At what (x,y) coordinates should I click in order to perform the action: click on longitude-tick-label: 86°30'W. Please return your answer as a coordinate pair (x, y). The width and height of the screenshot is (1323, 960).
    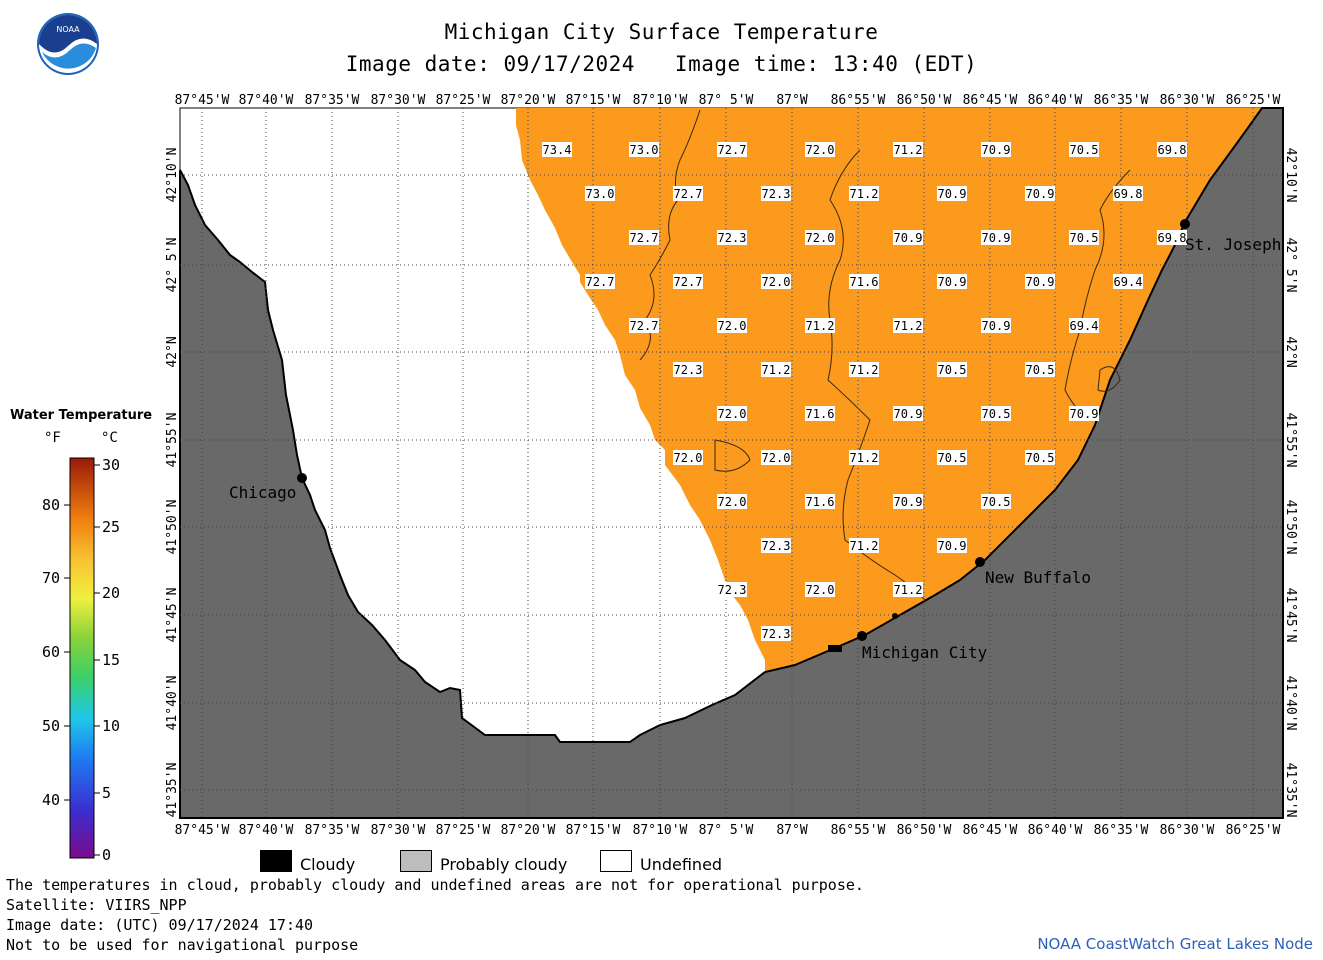
    Looking at the image, I should click on (1187, 100).